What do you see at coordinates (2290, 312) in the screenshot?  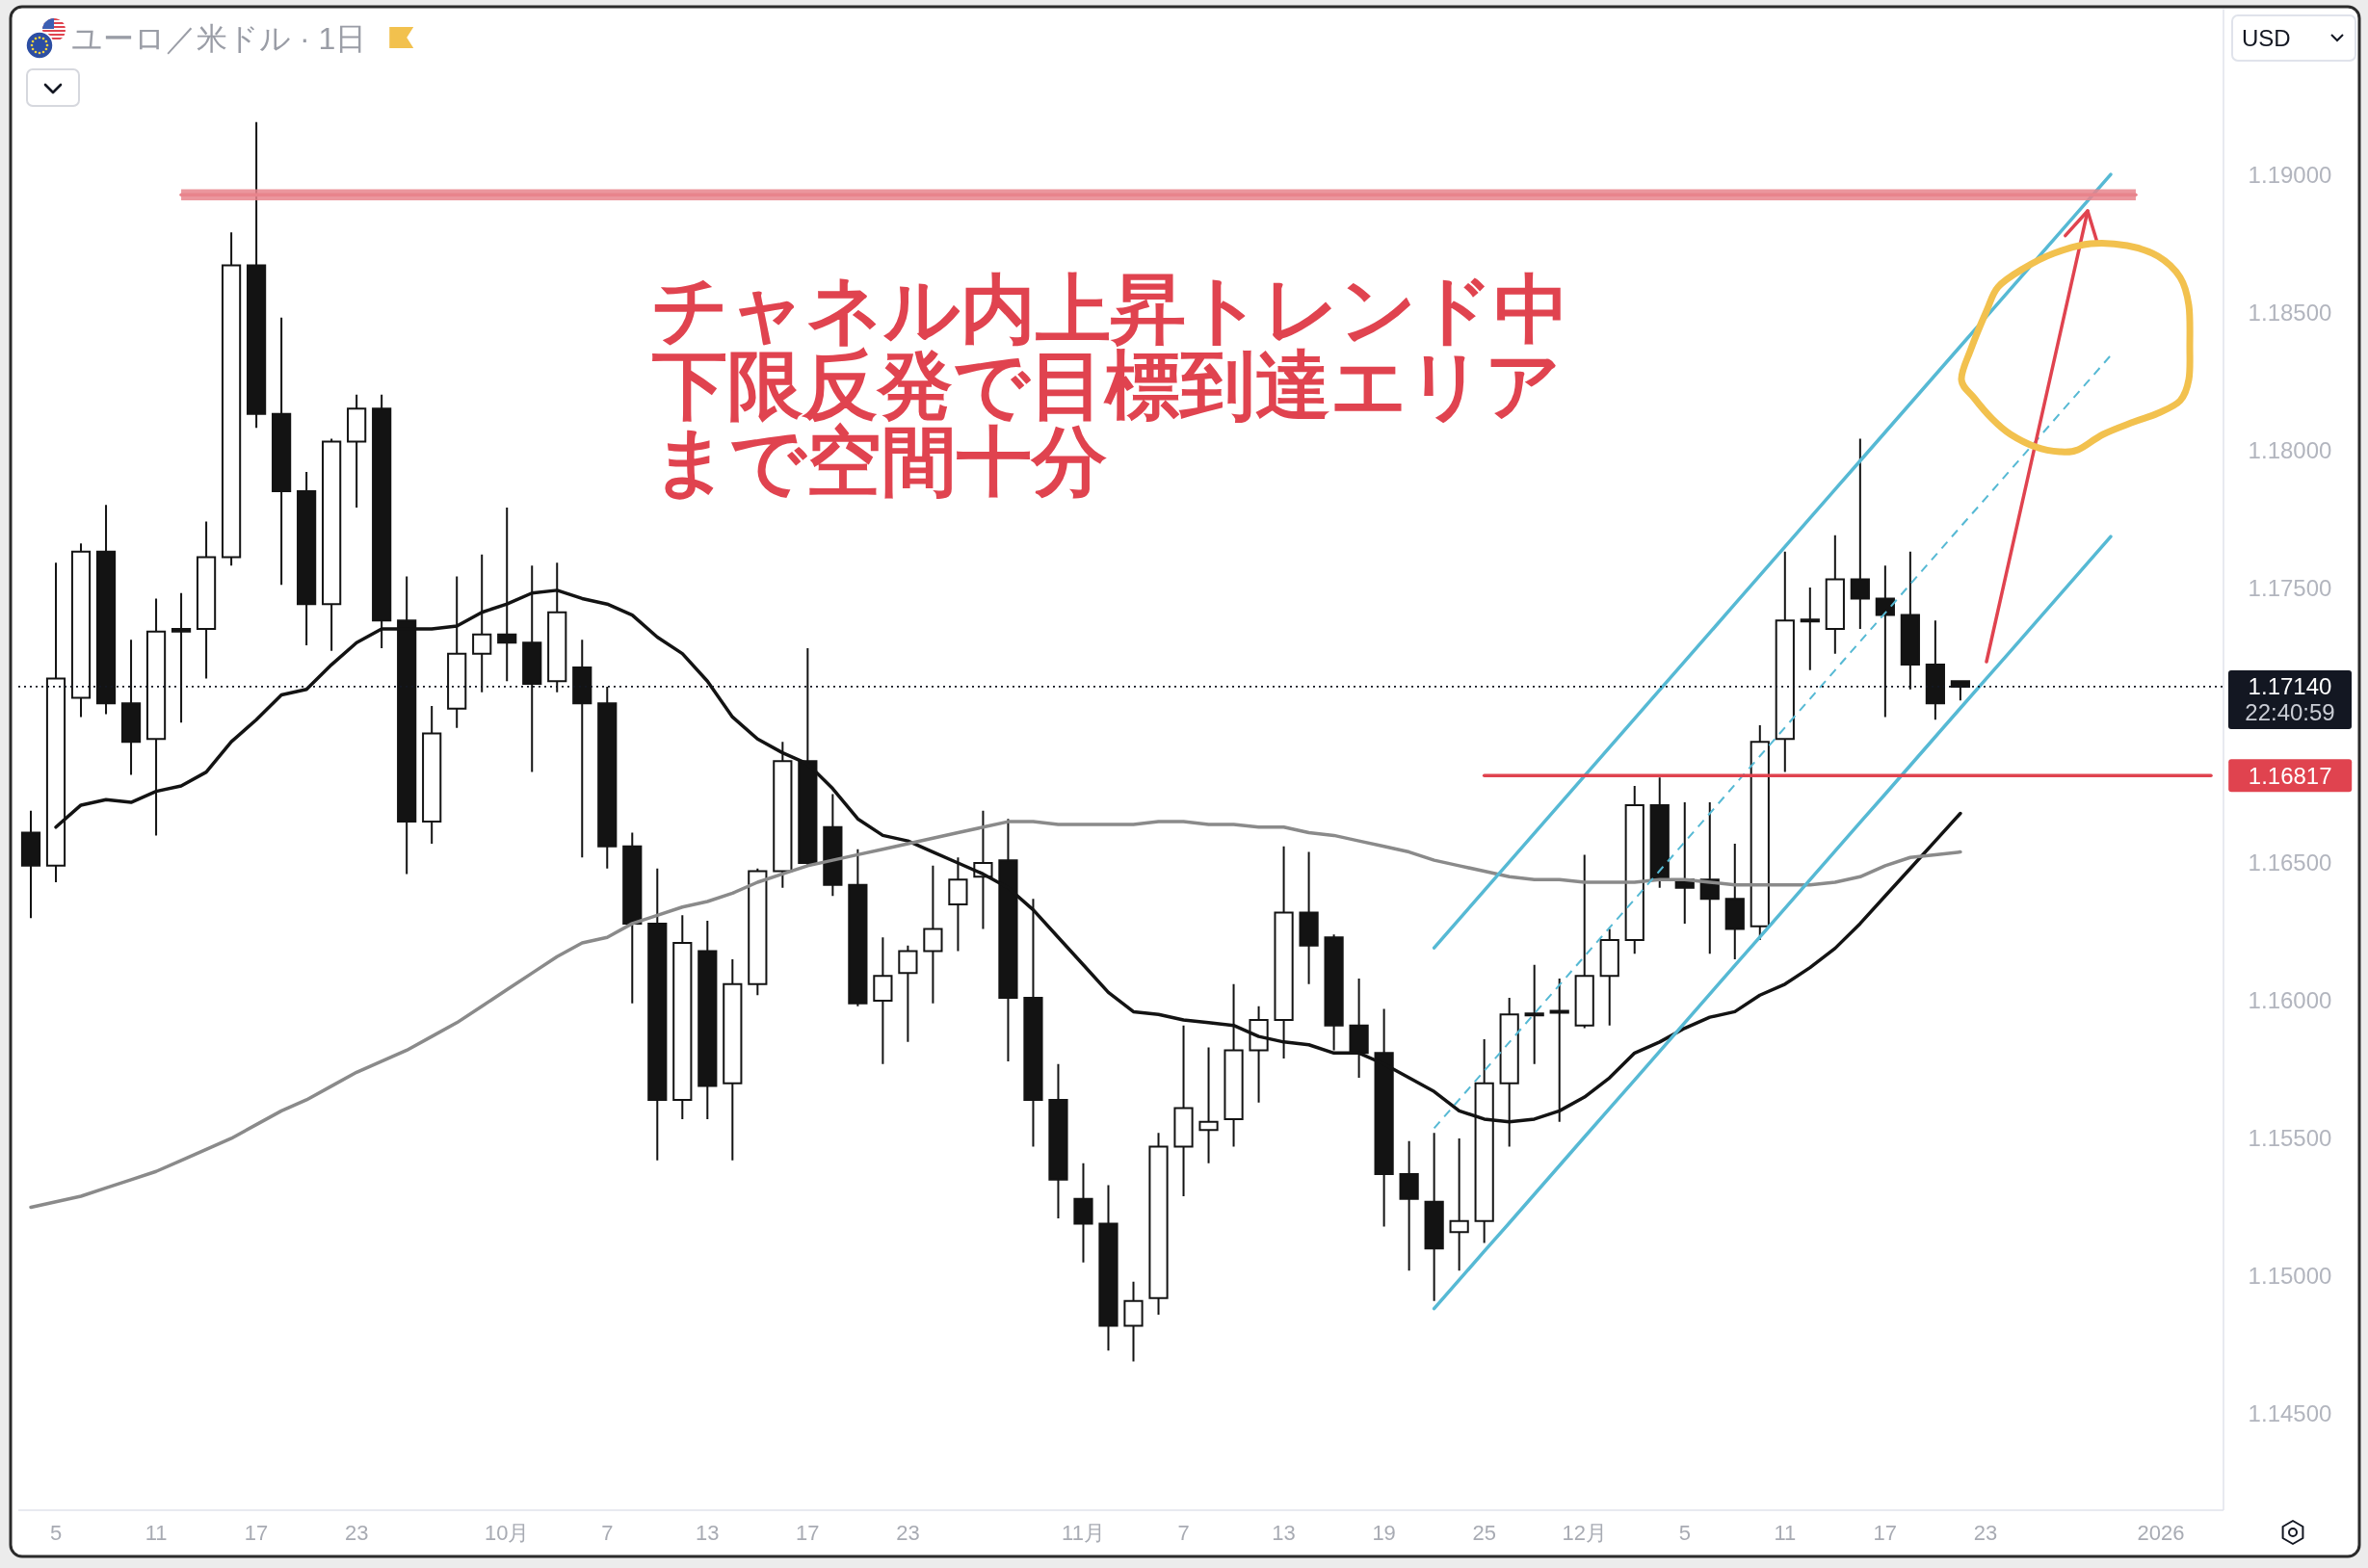 I see `y-tick-label: 1.18500` at bounding box center [2290, 312].